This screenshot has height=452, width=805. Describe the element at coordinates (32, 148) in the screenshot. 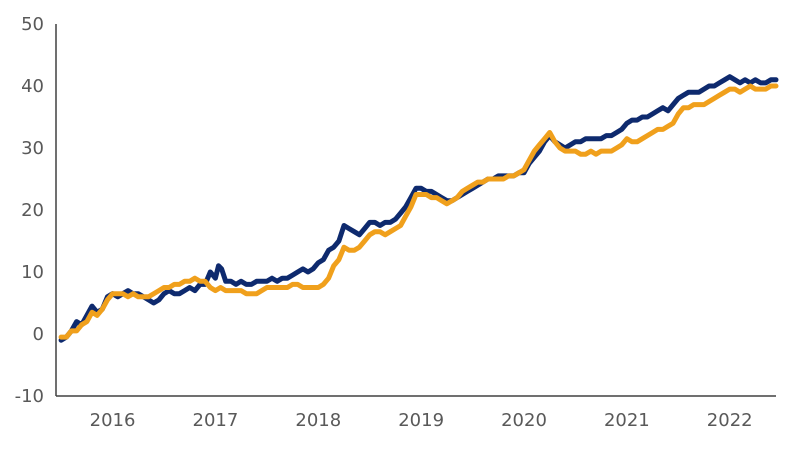

I see `y-tick-label: 30` at that location.